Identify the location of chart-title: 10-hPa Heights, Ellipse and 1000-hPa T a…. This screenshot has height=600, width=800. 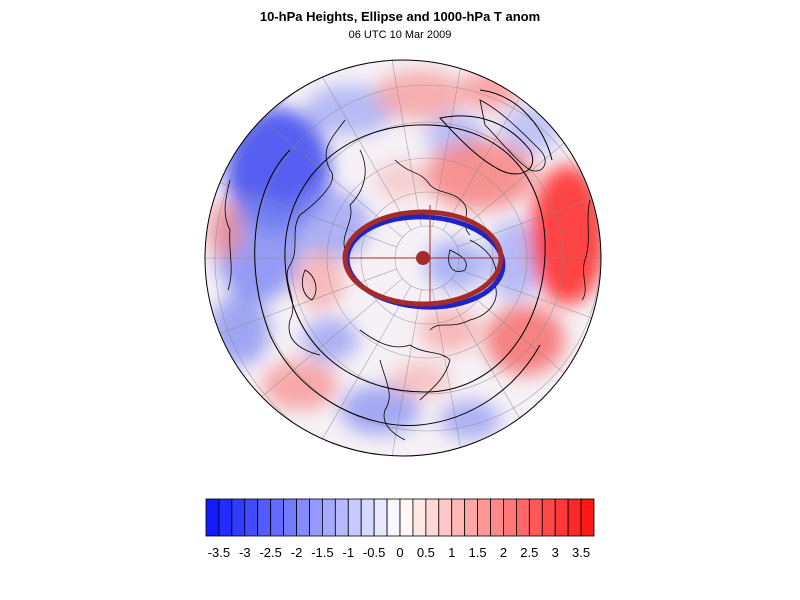
(400, 16).